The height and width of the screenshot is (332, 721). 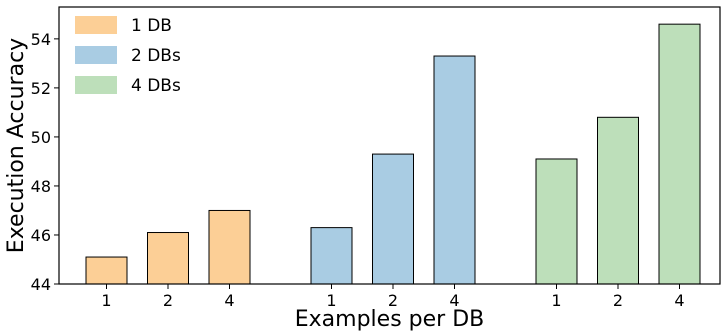 What do you see at coordinates (41, 137) in the screenshot?
I see `y-tick-label: 50` at bounding box center [41, 137].